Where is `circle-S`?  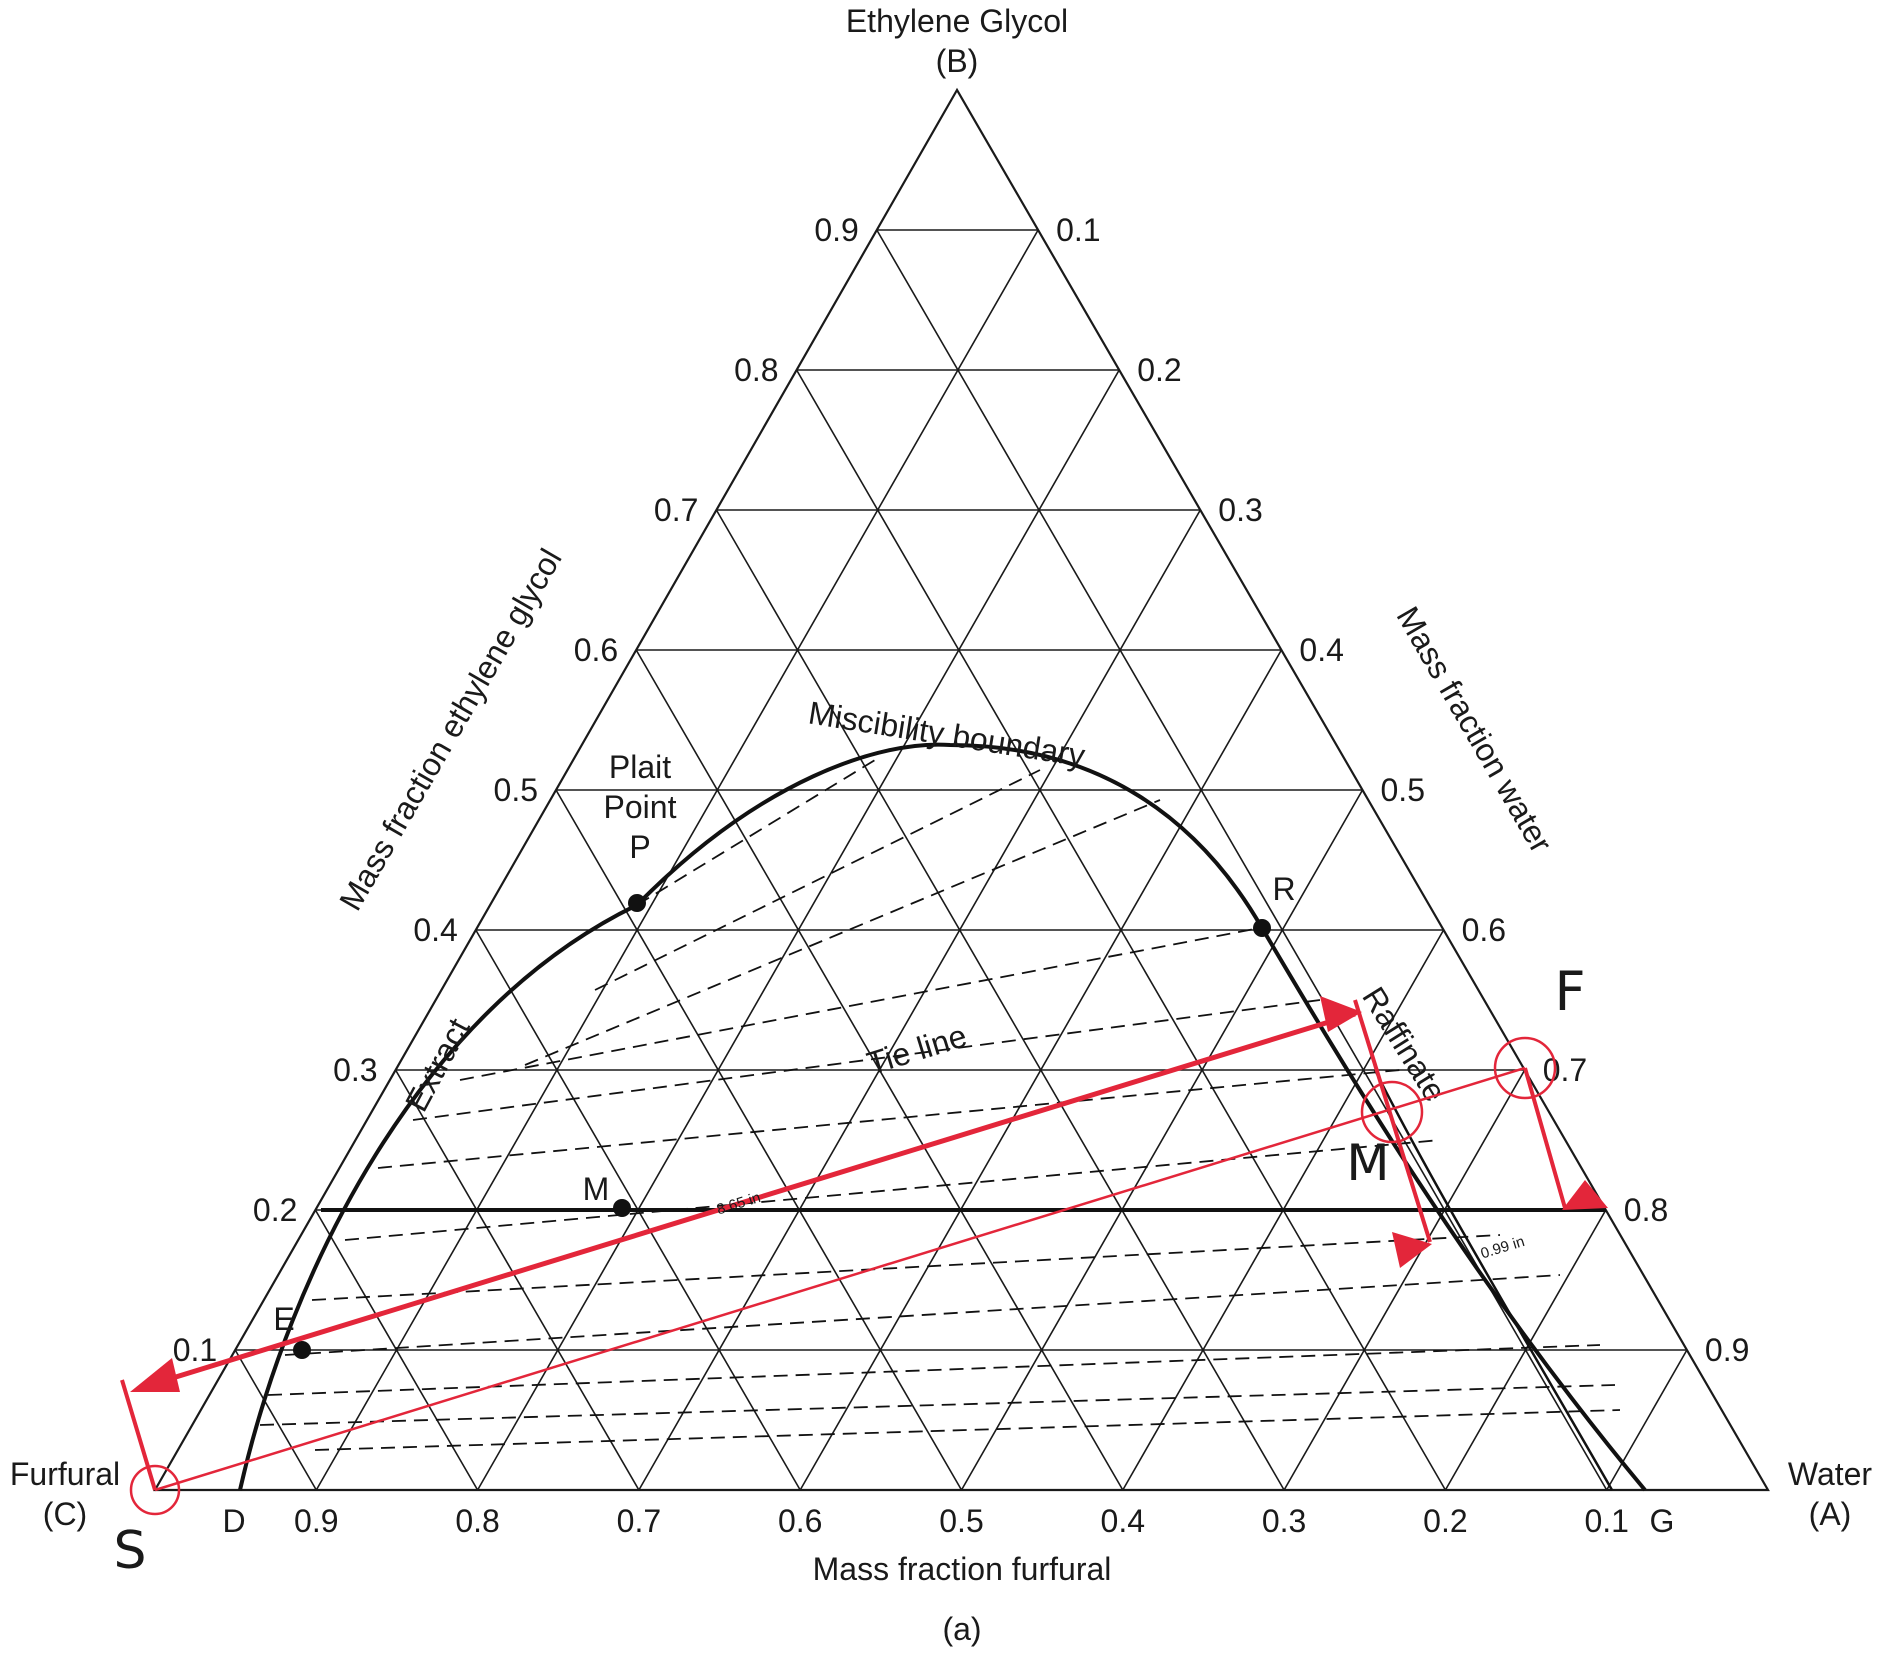 circle-S is located at coordinates (155, 1490).